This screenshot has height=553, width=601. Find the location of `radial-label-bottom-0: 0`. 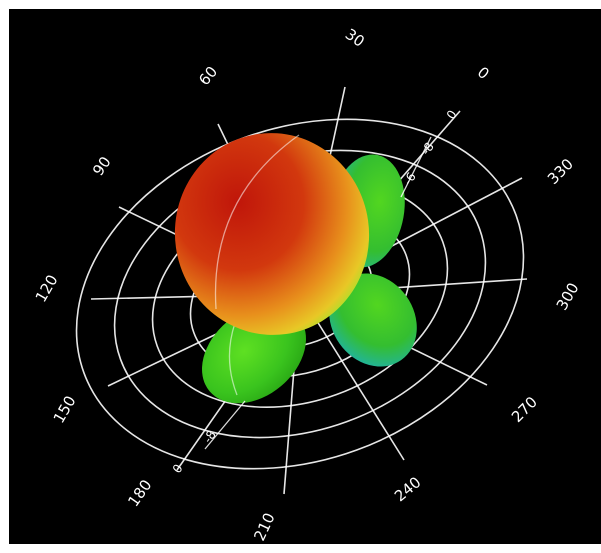

radial-label-bottom-0: 0 is located at coordinates (178, 469).